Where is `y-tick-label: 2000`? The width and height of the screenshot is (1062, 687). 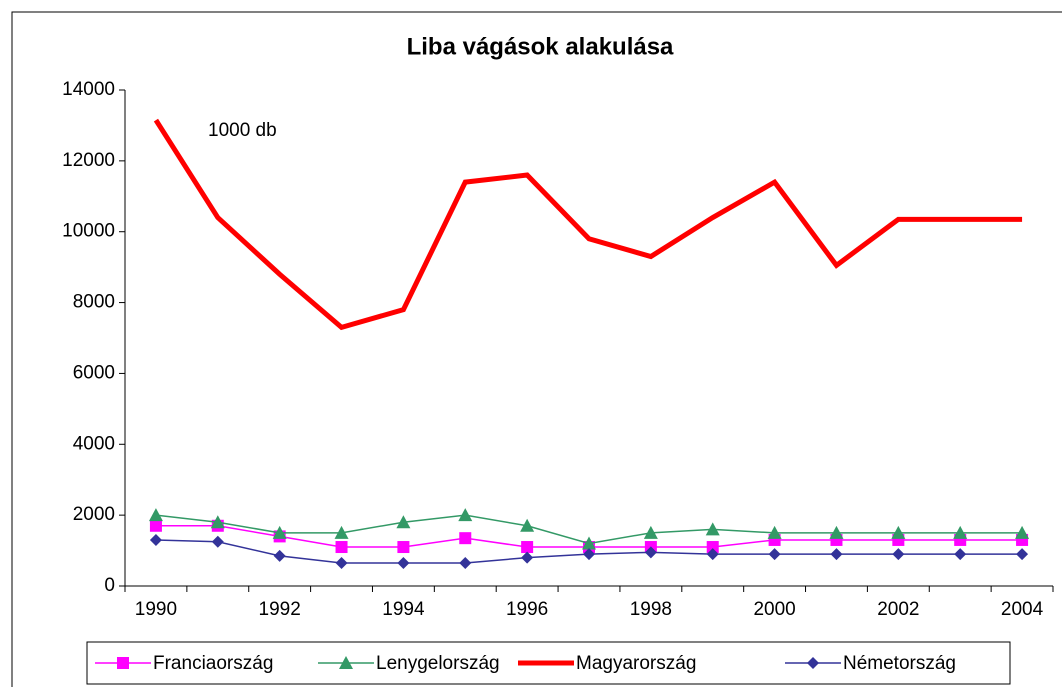
y-tick-label: 2000 is located at coordinates (94, 514).